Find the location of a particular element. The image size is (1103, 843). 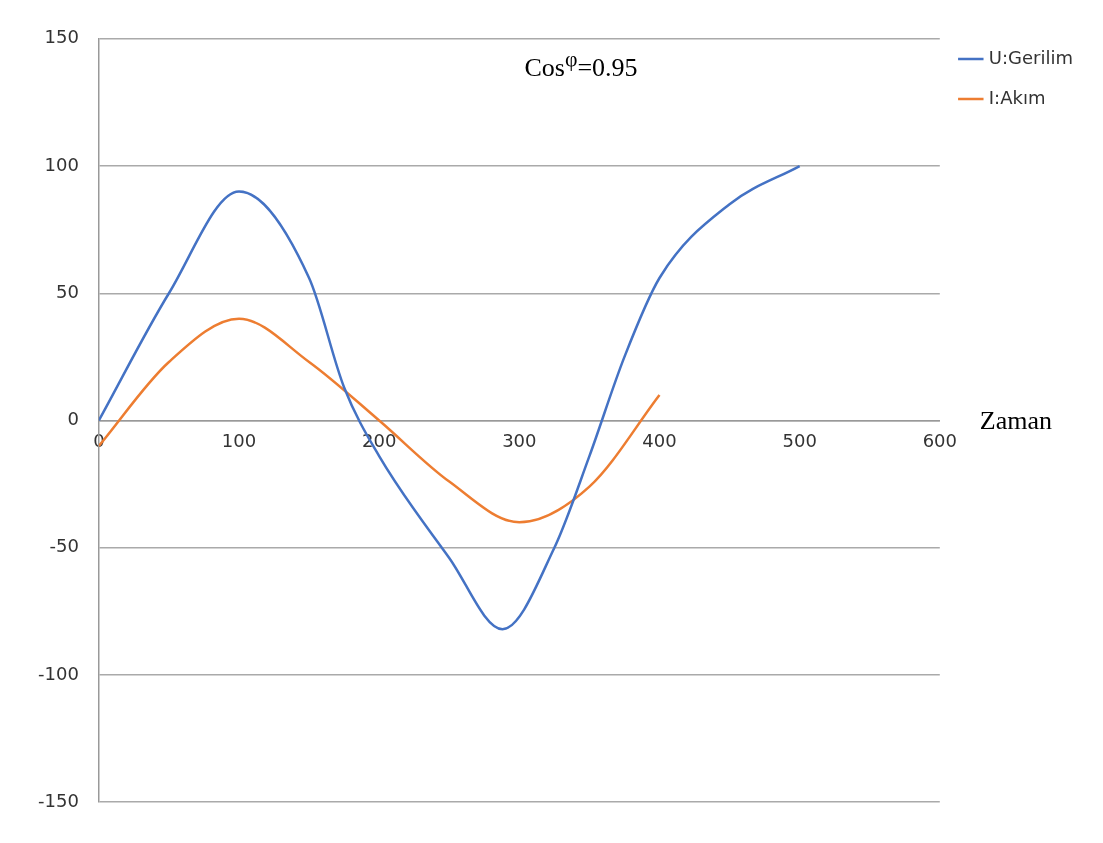

y-tick-label: 50 is located at coordinates (67, 291).